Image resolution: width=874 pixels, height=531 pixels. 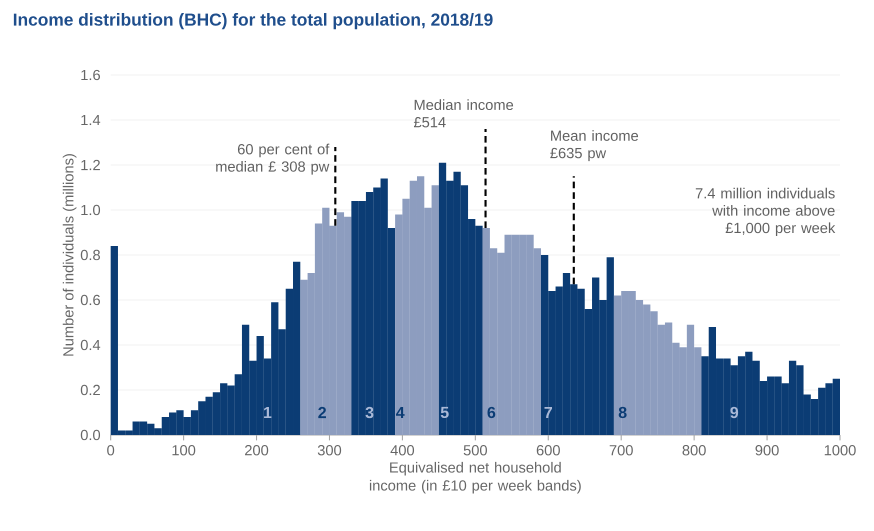 I want to click on y-tick-label: 1.6, so click(x=90, y=75).